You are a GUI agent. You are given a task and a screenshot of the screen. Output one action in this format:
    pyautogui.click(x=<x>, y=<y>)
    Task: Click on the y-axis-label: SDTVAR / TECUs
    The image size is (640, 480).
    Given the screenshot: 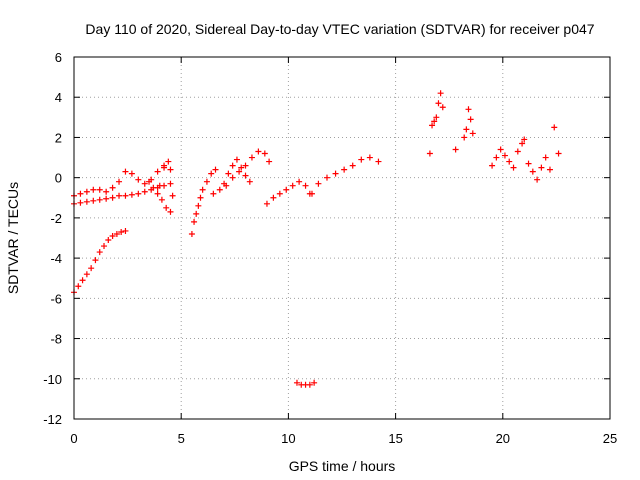 What is the action you would take?
    pyautogui.click(x=13, y=238)
    